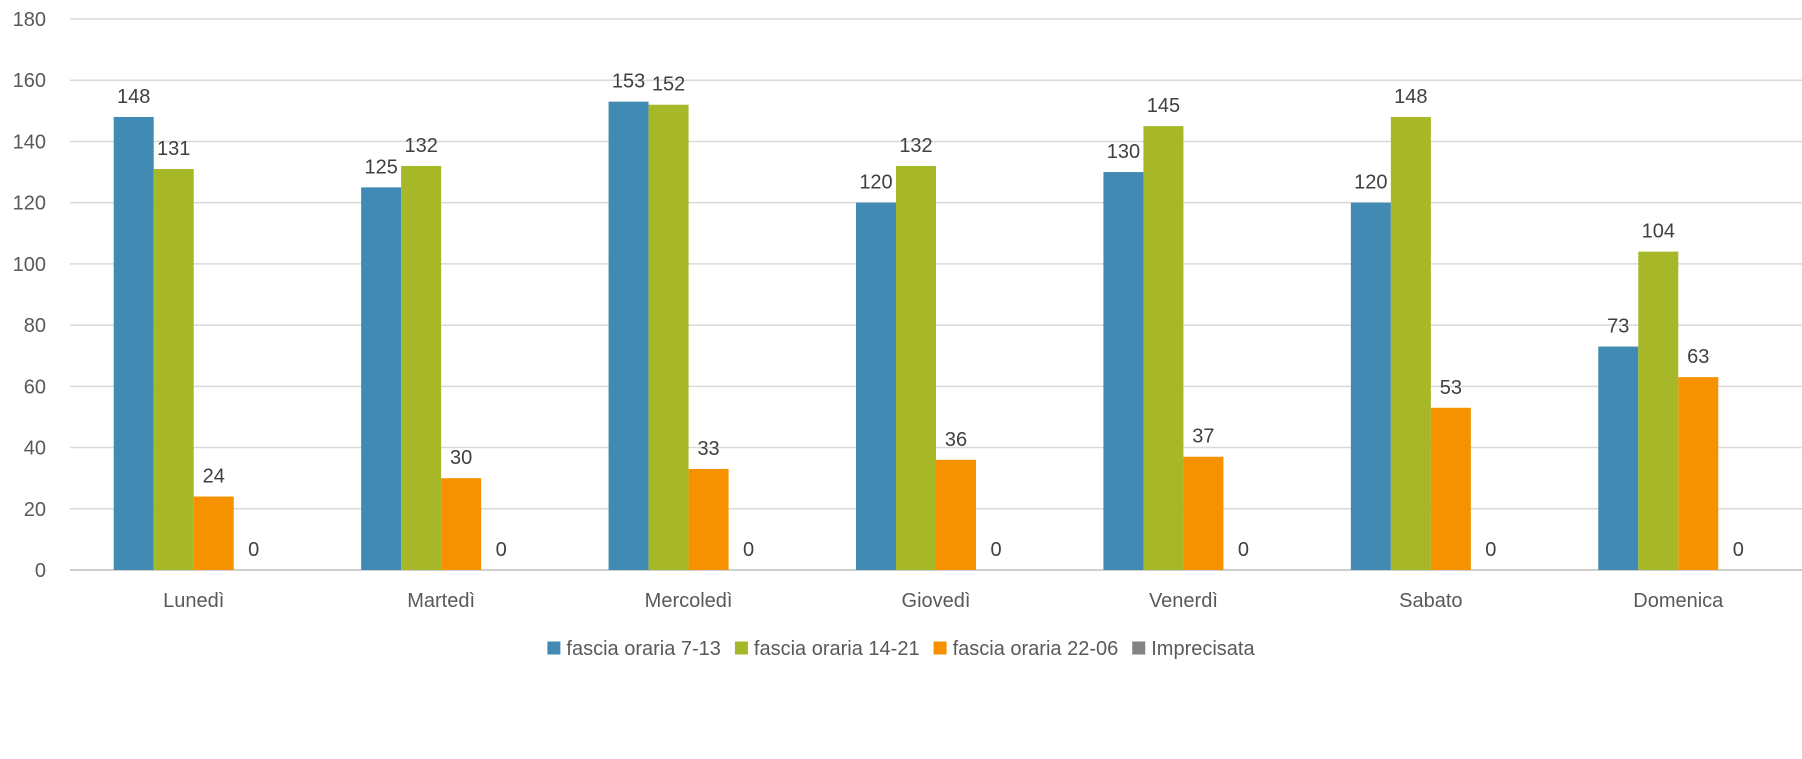 The image size is (1802, 759). I want to click on y-tick-label: 140, so click(29, 142).